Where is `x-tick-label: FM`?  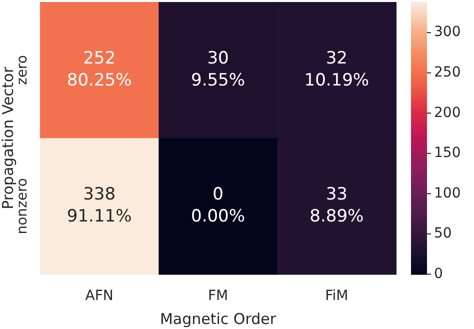
x-tick-label: FM is located at coordinates (218, 296).